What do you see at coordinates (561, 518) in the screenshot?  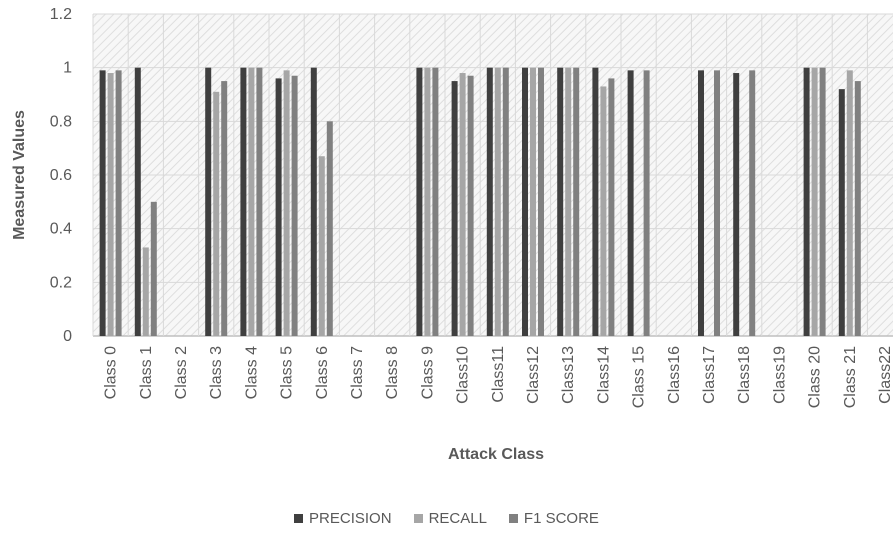 I see `legend-label-f1-score: F1 SCORE` at bounding box center [561, 518].